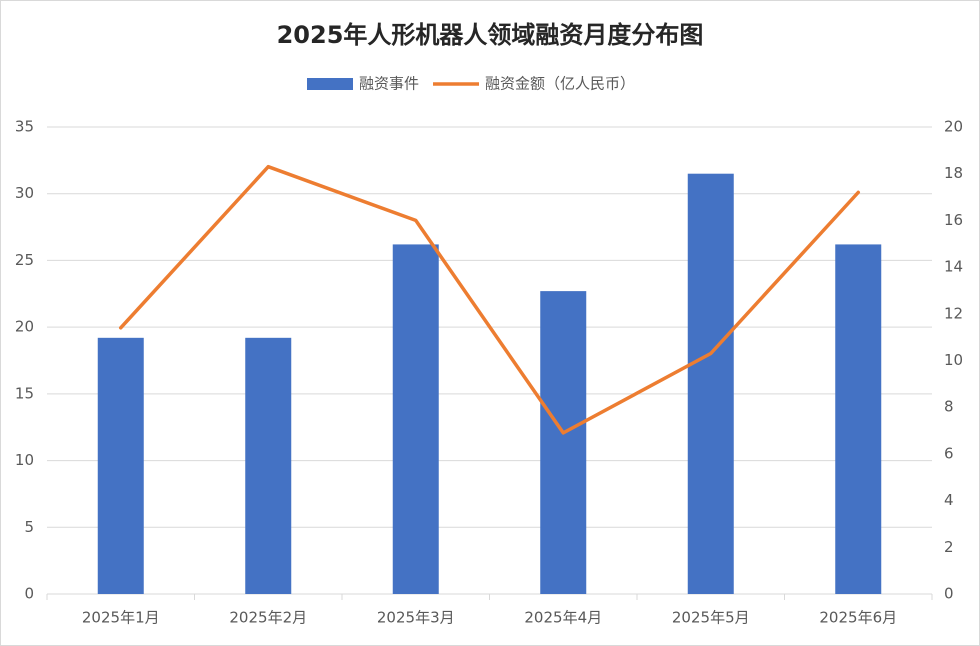 The image size is (980, 646). Describe the element at coordinates (949, 407) in the screenshot. I see `y2-tick-label: 8` at that location.